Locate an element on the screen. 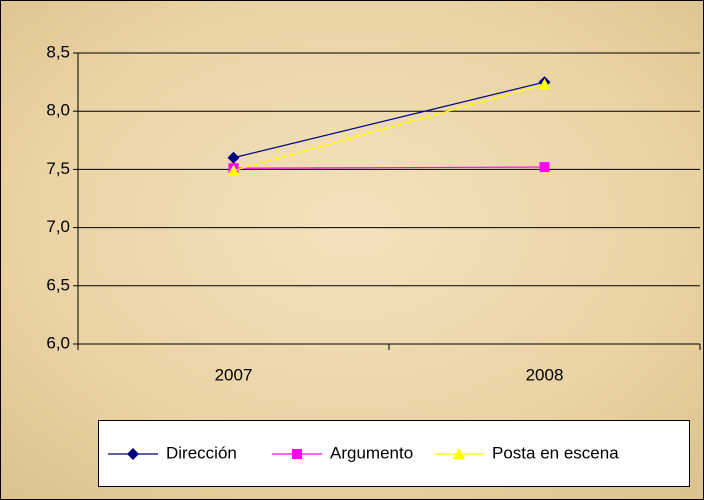 This screenshot has height=500, width=704. y-tick-label: 6,5 is located at coordinates (58, 284).